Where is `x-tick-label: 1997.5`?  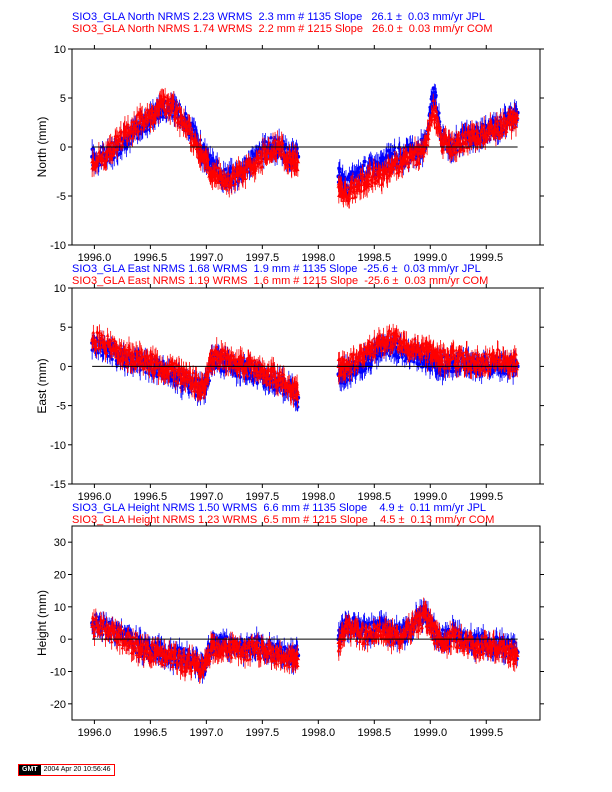
x-tick-label: 1997.5 is located at coordinates (263, 258).